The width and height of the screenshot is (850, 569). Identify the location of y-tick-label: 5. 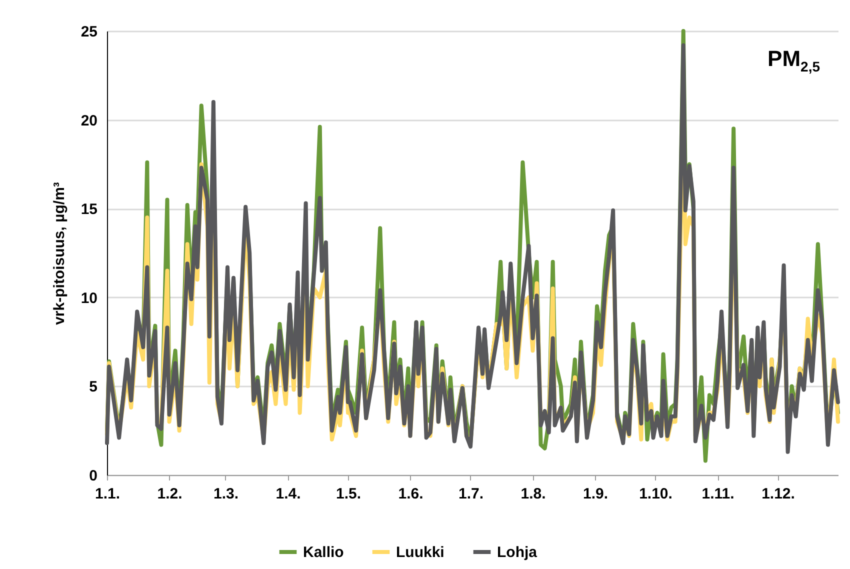
(93, 387).